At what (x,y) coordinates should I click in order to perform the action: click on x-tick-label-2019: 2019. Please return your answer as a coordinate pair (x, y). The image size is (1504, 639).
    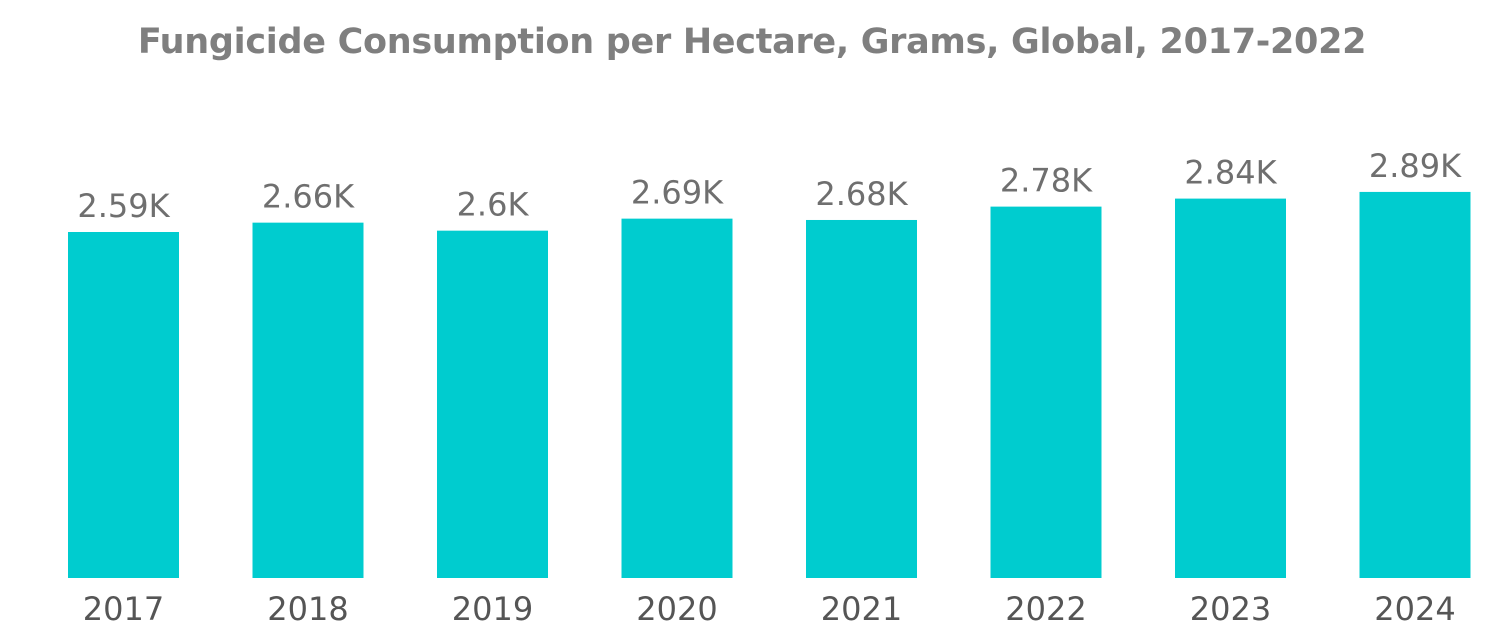
    Looking at the image, I should click on (492, 609).